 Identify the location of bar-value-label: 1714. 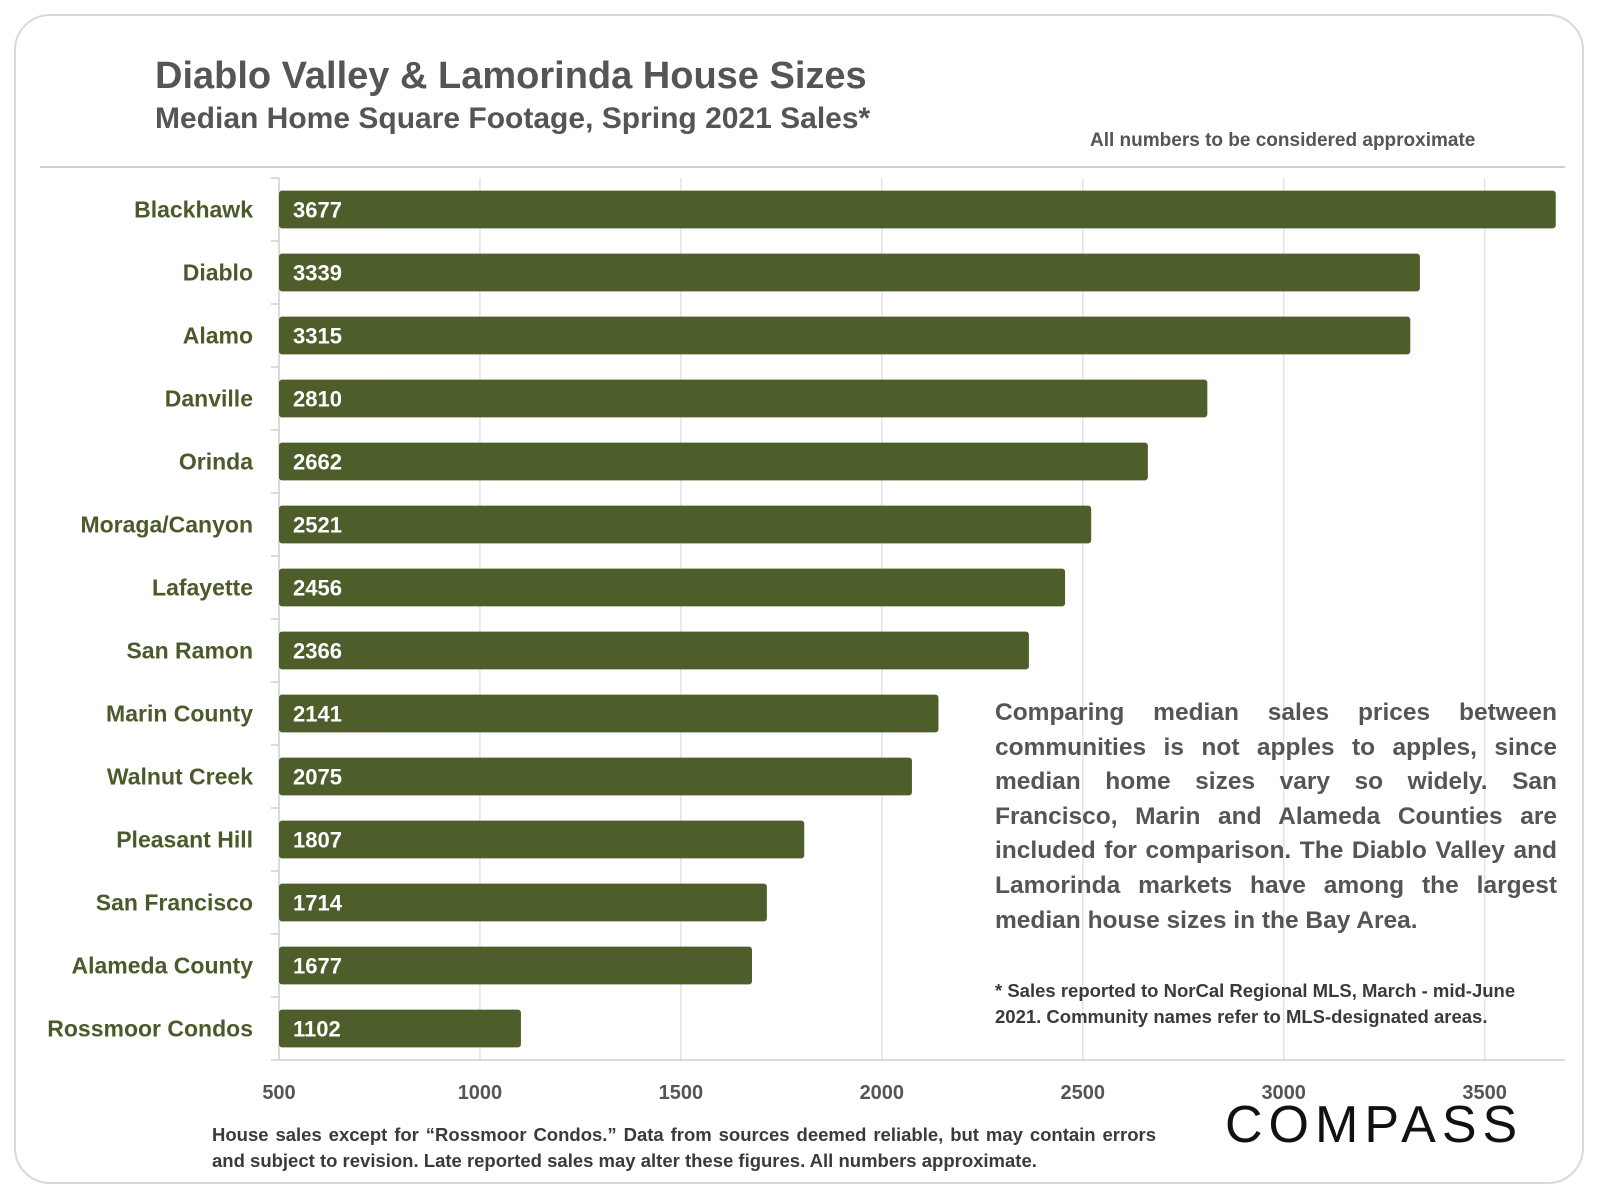
(318, 903).